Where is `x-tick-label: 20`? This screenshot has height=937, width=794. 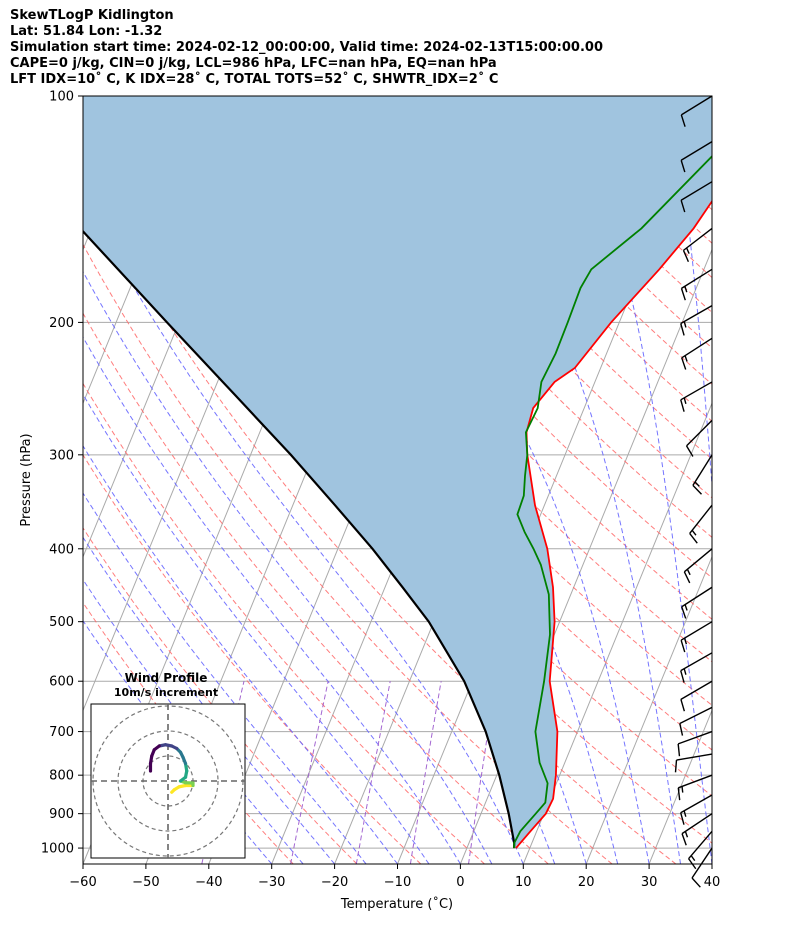 x-tick-label: 20 is located at coordinates (586, 882).